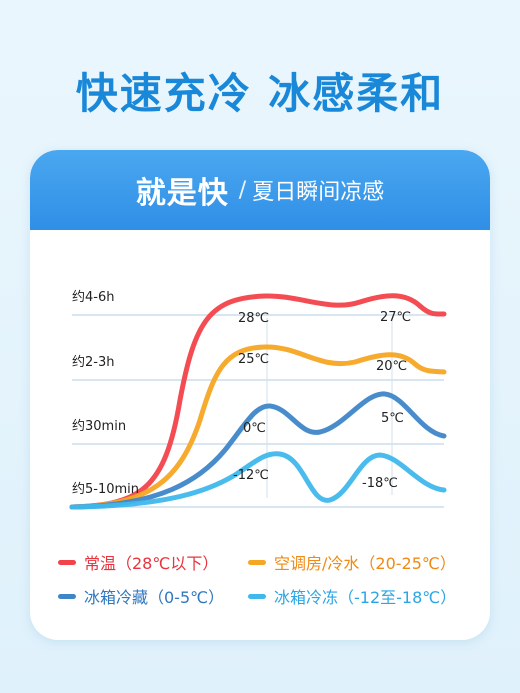  I want to click on card-header: 就是快 / 夏日瞬间凉感, so click(260, 190).